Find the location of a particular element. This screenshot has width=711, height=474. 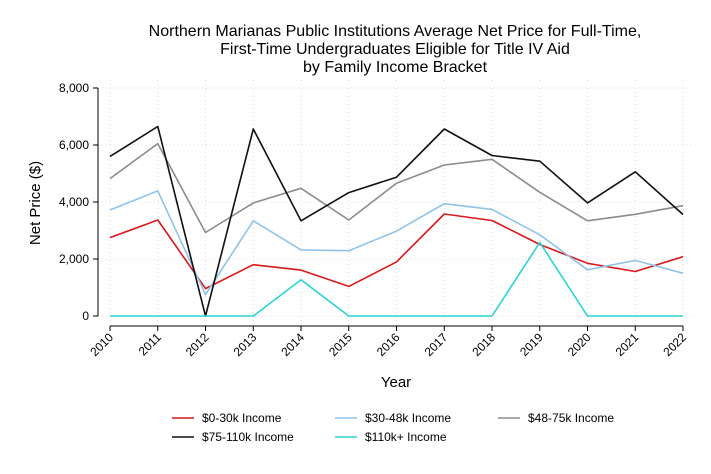

y-axis: 0 2,000 4,000 6,000 8,000 is located at coordinates (79, 202).